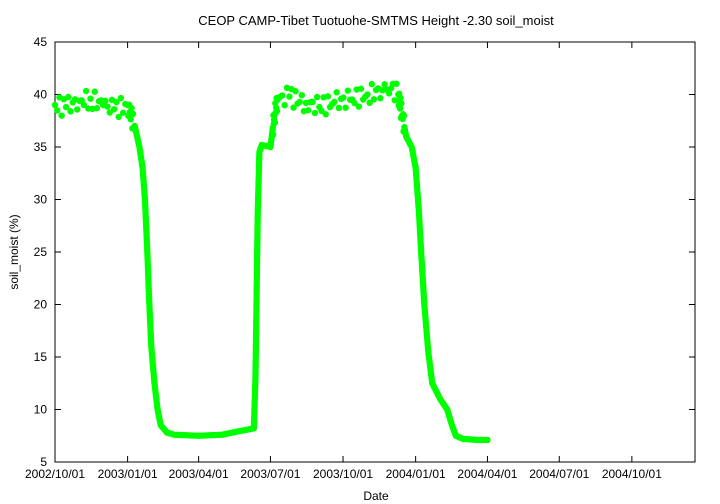 The width and height of the screenshot is (720, 504). Describe the element at coordinates (559, 474) in the screenshot. I see `x-tick-label: 2004/07/01` at that location.